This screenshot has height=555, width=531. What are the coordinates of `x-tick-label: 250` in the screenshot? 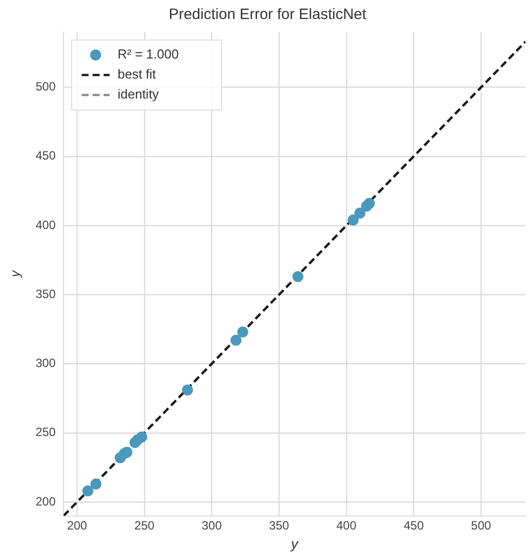 It's located at (144, 525).